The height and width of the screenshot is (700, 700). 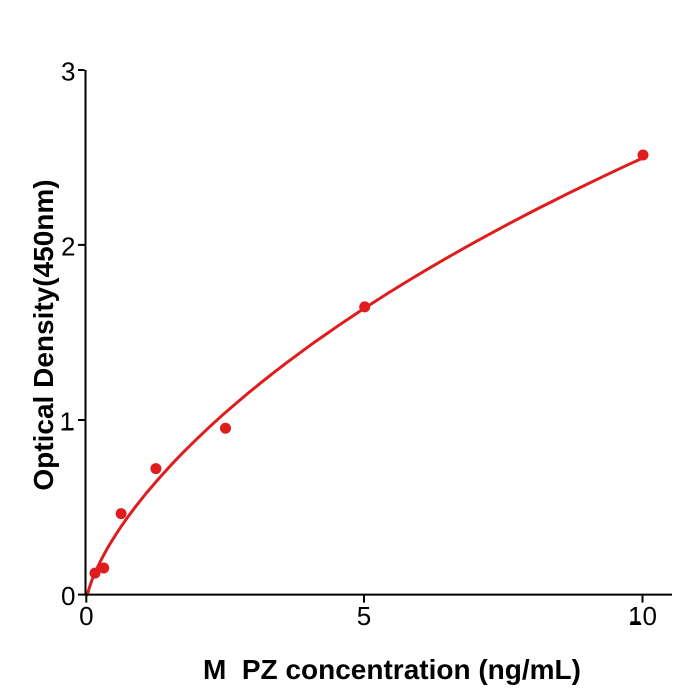 I want to click on svg-text: 5, so click(x=364, y=616).